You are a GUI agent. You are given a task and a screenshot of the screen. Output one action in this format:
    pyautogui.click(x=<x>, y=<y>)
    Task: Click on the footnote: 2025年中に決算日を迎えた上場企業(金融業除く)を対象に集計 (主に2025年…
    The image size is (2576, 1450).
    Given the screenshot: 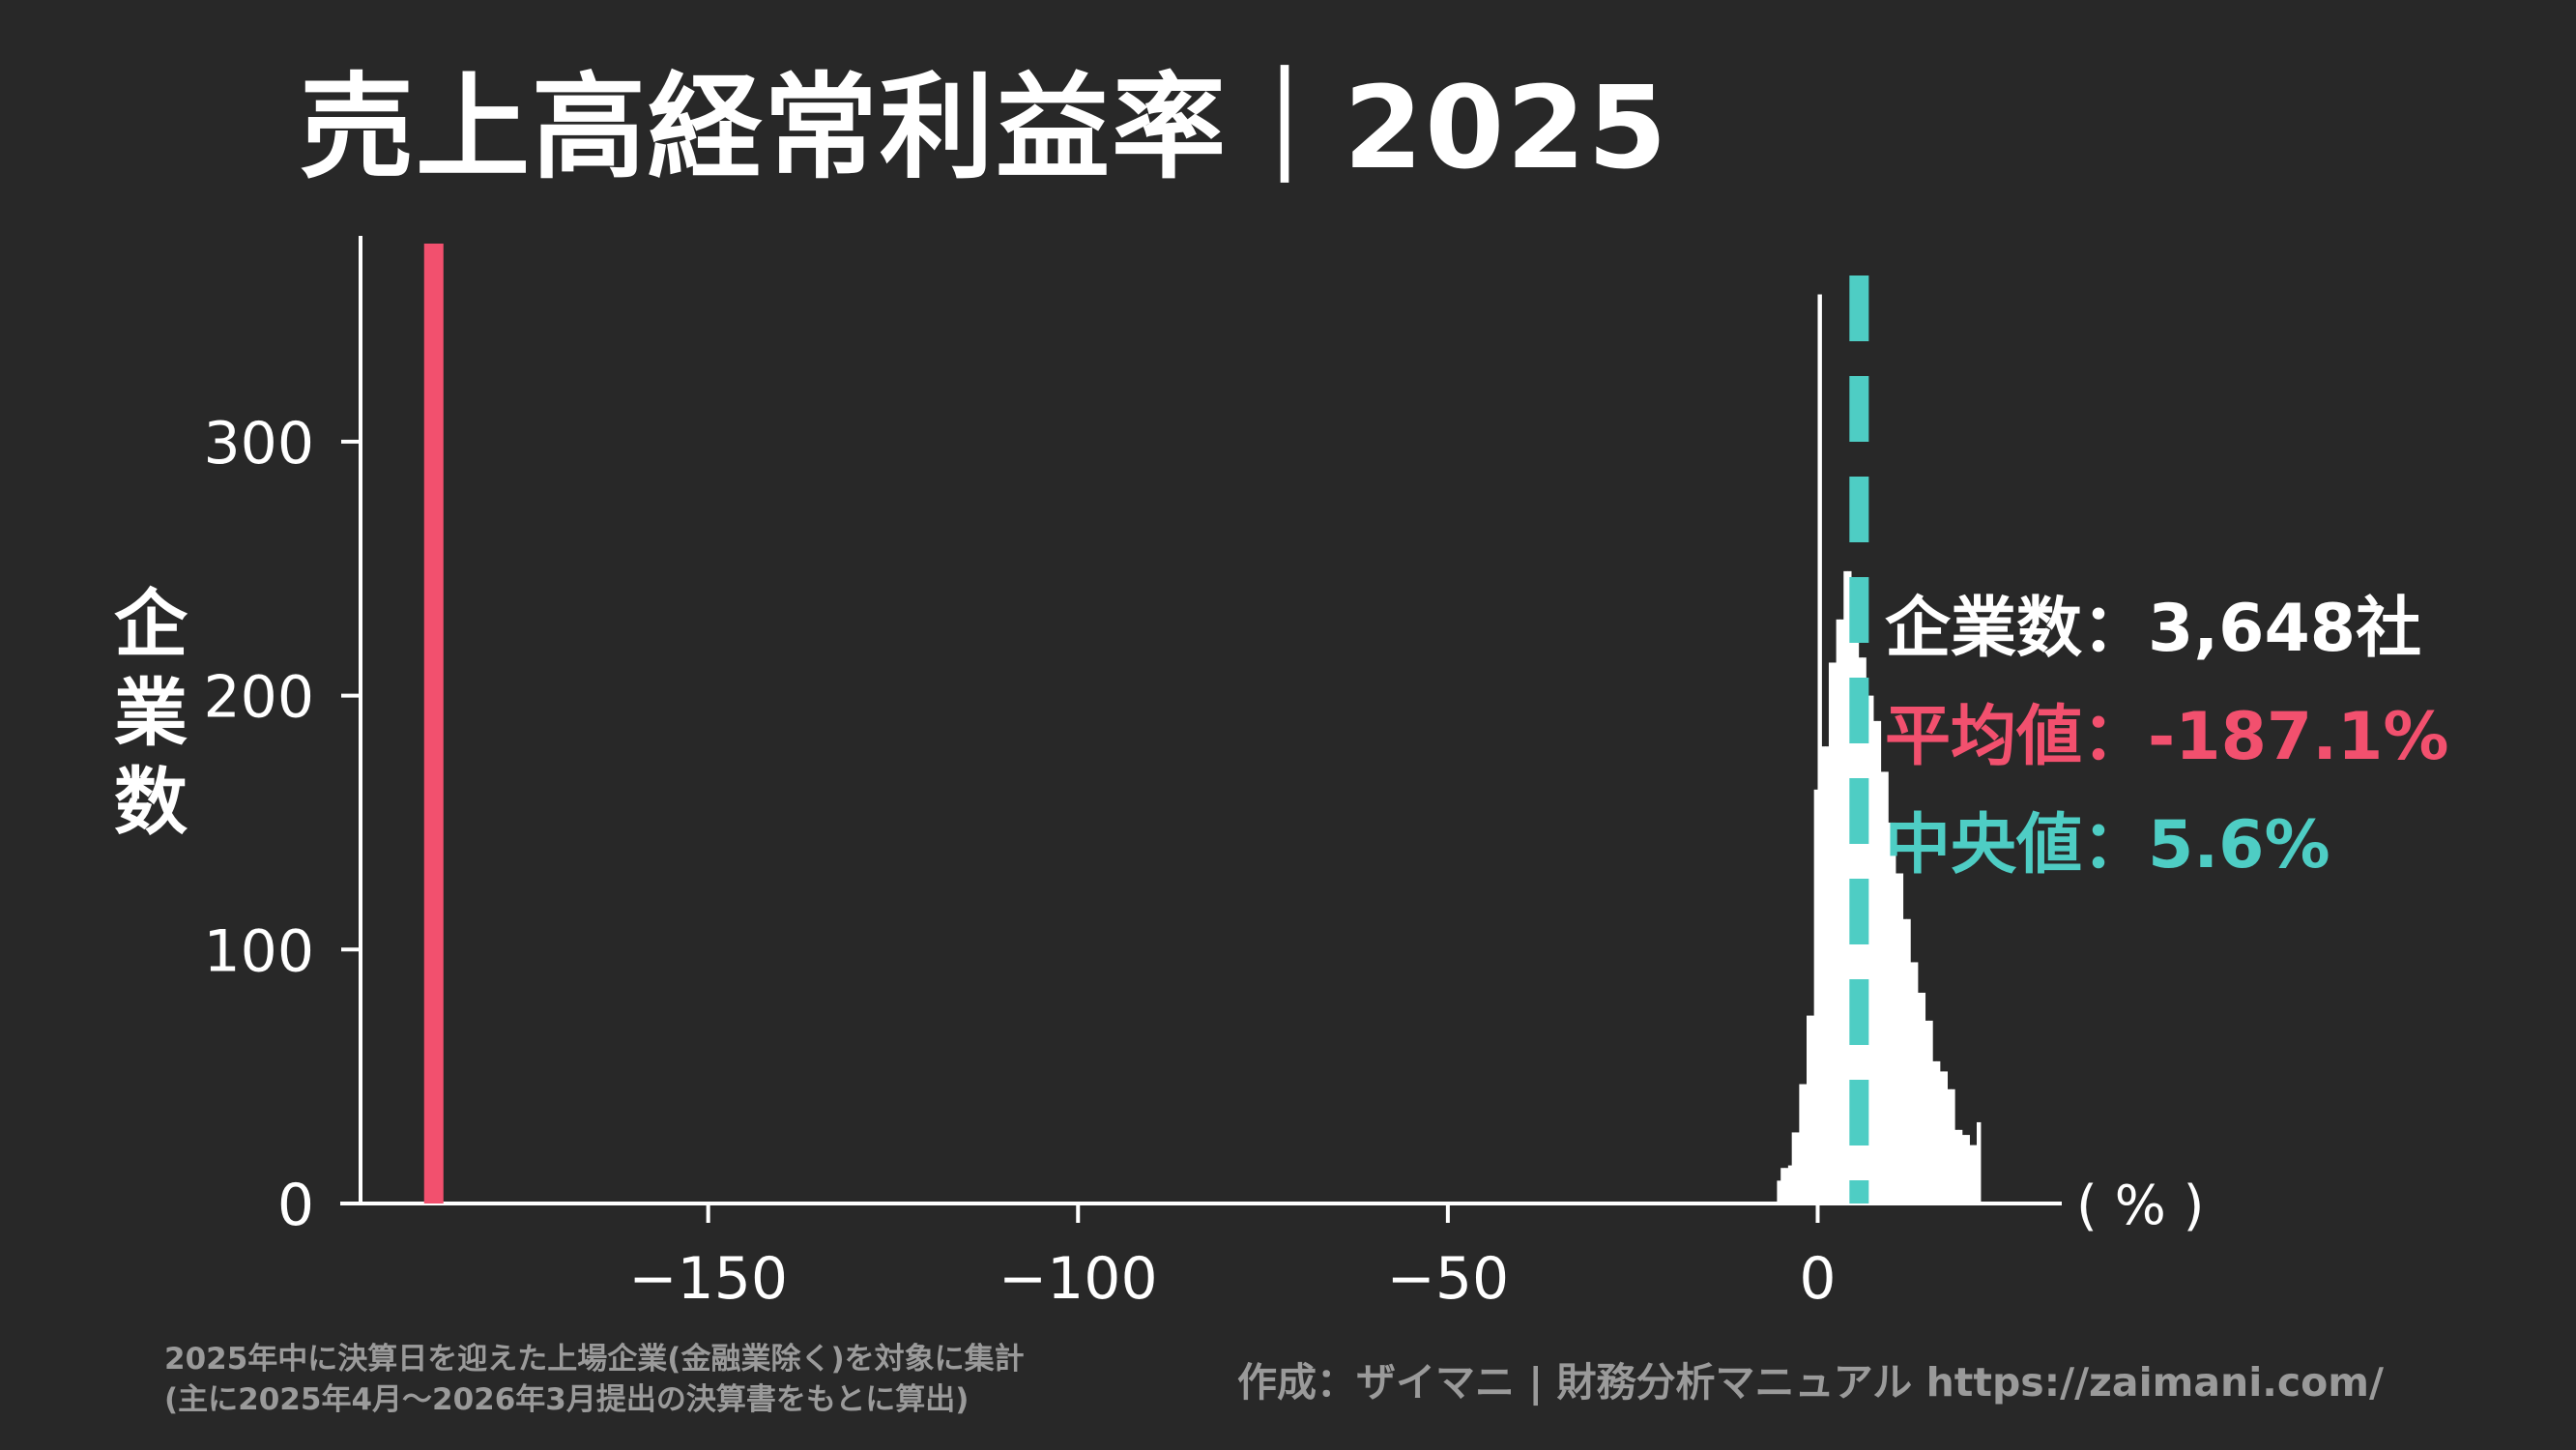 What is the action you would take?
    pyautogui.click(x=594, y=1379)
    